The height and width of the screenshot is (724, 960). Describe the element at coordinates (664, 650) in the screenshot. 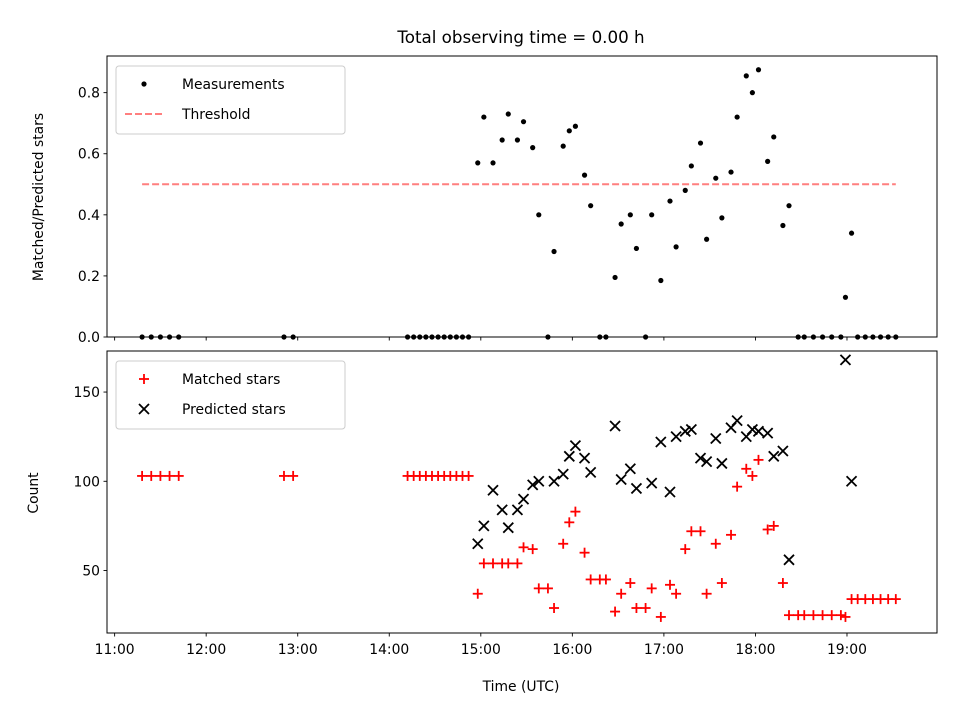

I see `bottom-x-tick-label: 17:00` at that location.